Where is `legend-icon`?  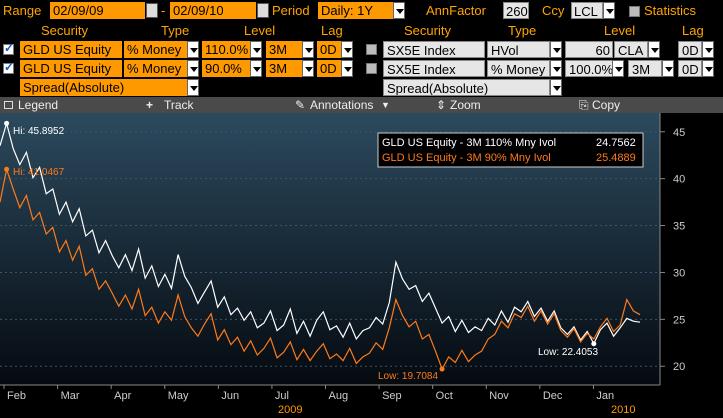
legend-icon is located at coordinates (8, 105).